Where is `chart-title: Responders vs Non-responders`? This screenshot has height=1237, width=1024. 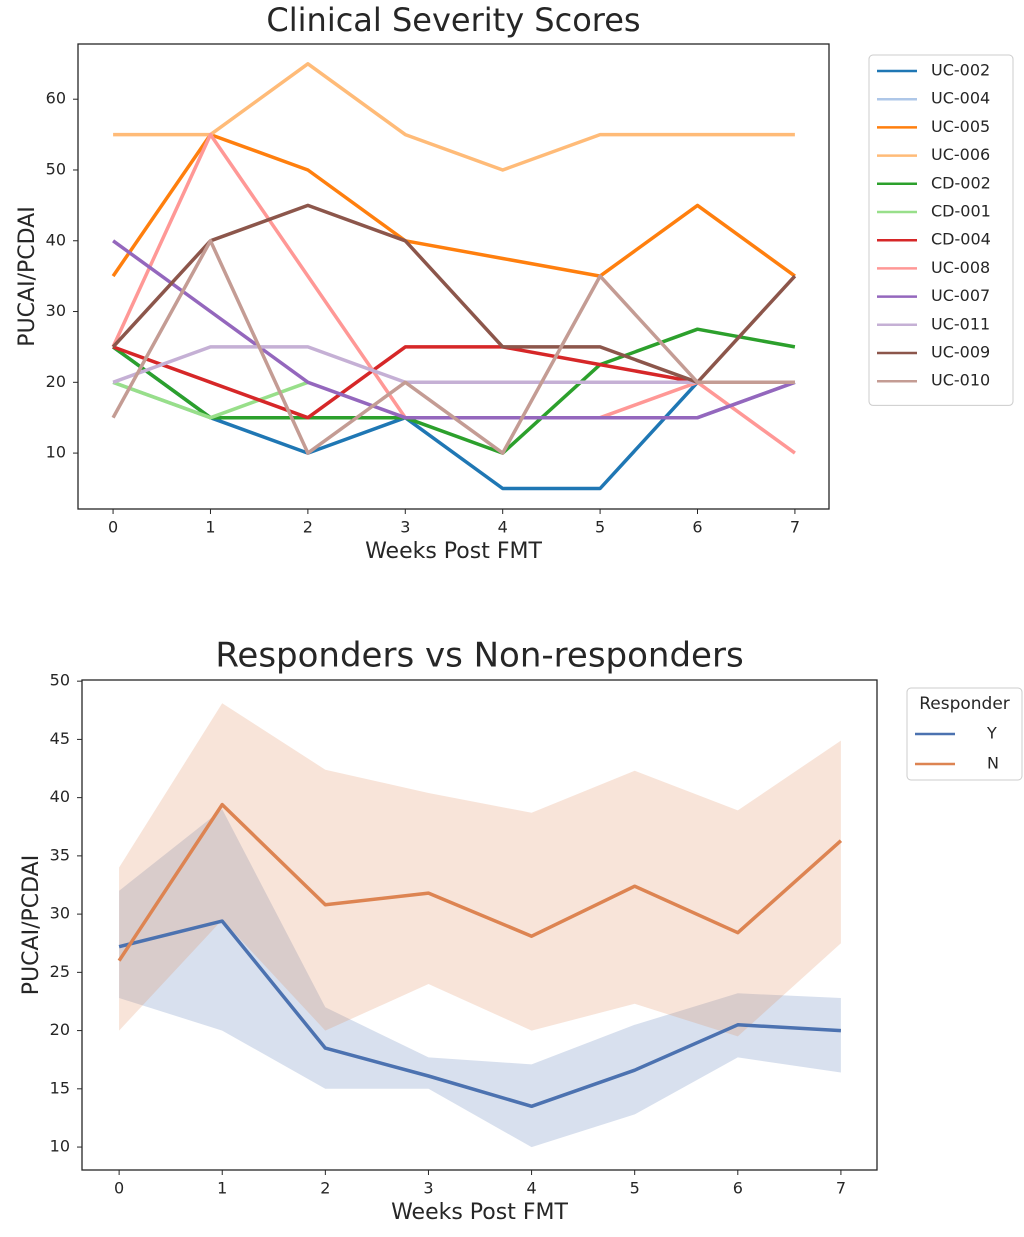
chart-title: Responders vs Non-responders is located at coordinates (479, 656).